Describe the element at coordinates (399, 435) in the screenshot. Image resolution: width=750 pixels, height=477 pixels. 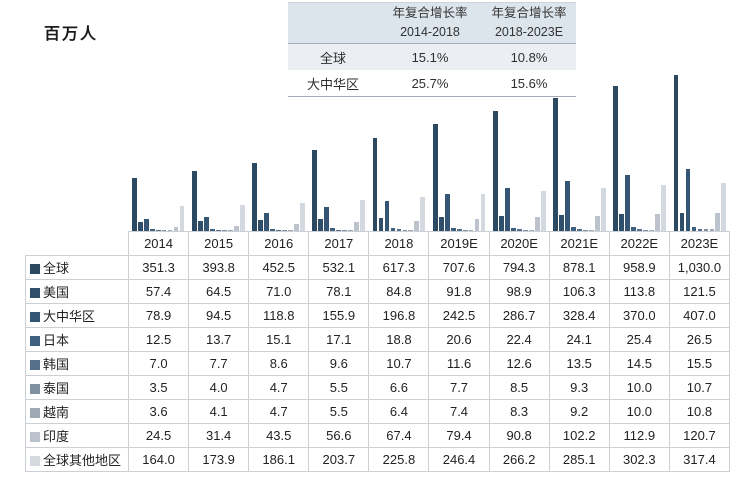
I see `value-cell: 67.4` at that location.